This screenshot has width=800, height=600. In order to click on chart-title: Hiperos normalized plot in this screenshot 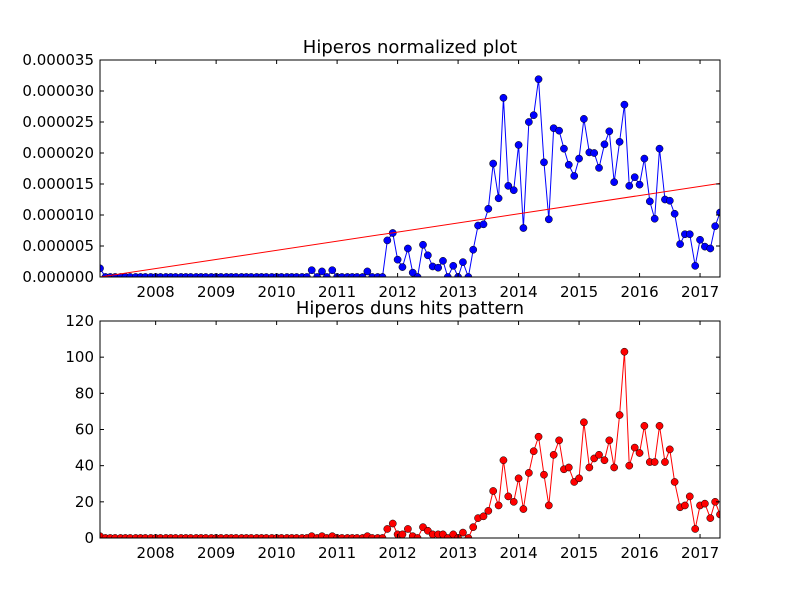, I will do `click(410, 47)`.